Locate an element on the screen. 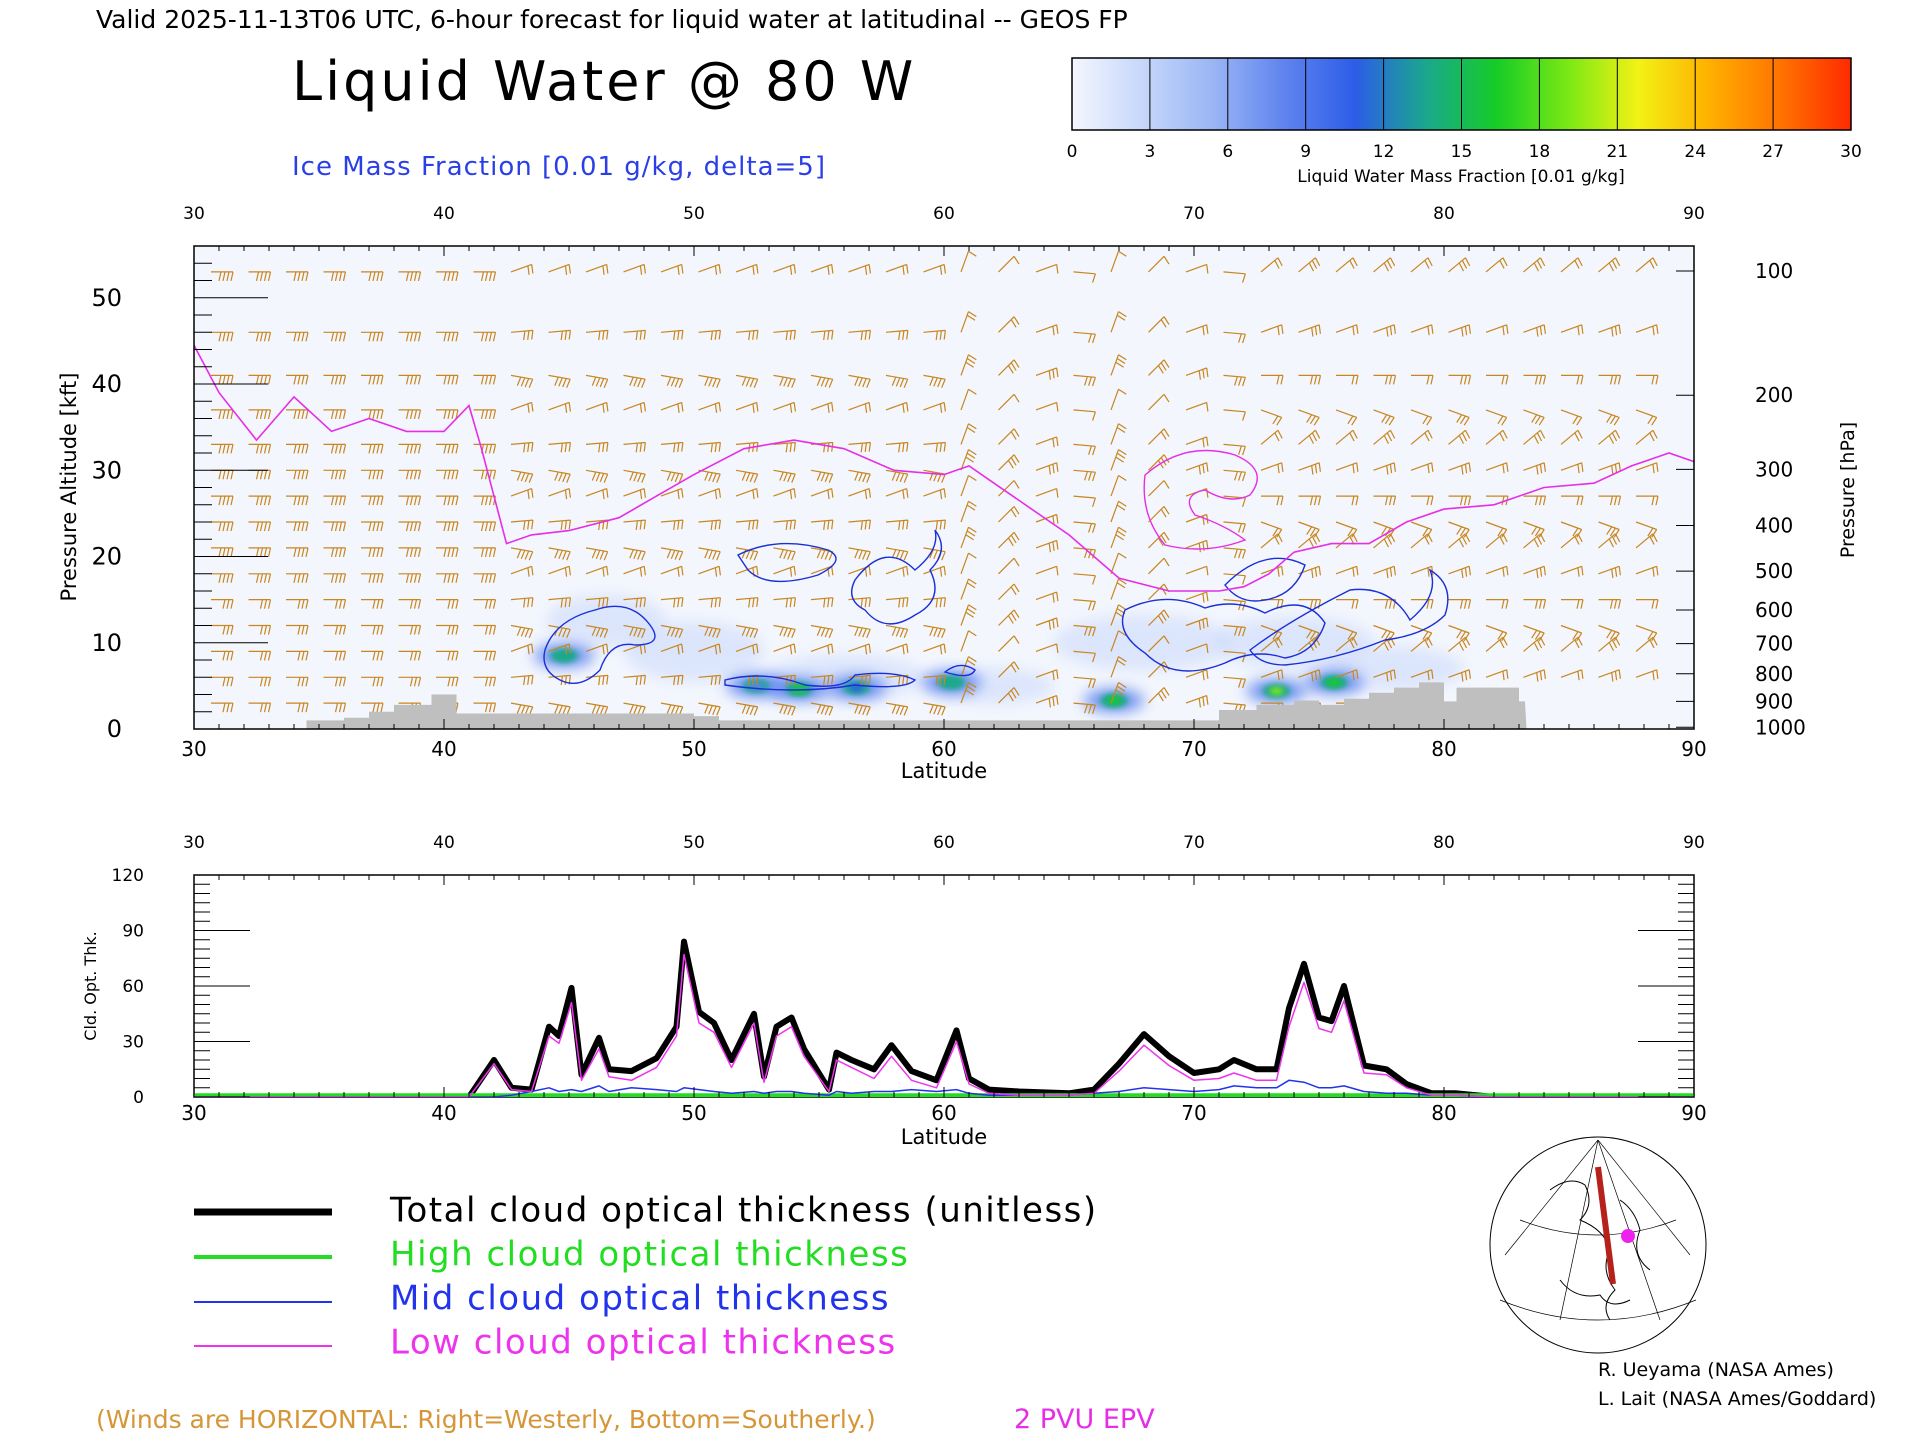 The width and height of the screenshot is (1920, 1440). x-tick-label: 80 is located at coordinates (1443, 749).